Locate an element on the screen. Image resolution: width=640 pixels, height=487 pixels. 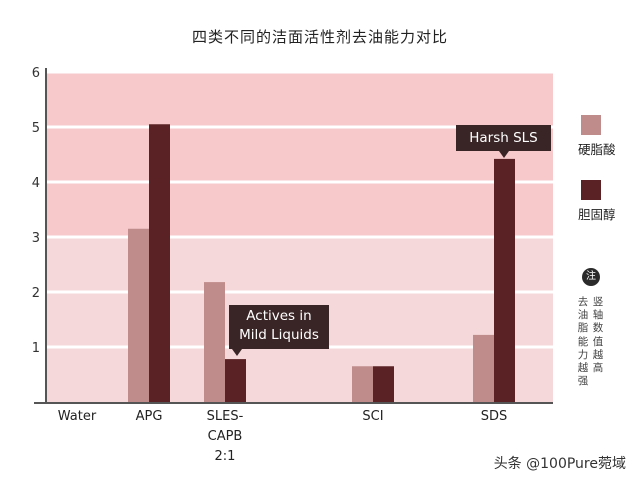
note-column-2: 去油脂能力越强 is located at coordinates (583, 342).